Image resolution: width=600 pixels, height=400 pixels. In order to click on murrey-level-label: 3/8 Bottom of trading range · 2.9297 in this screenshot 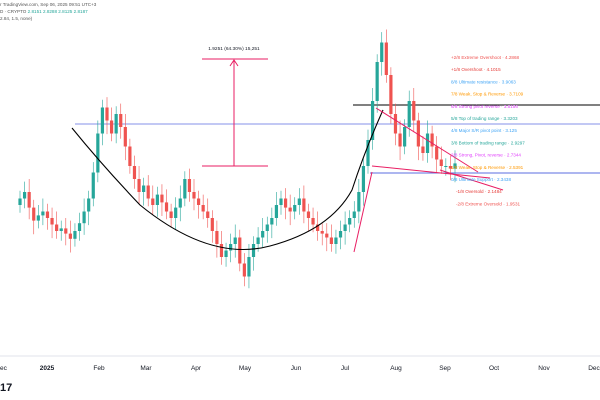, I will do `click(488, 142)`.